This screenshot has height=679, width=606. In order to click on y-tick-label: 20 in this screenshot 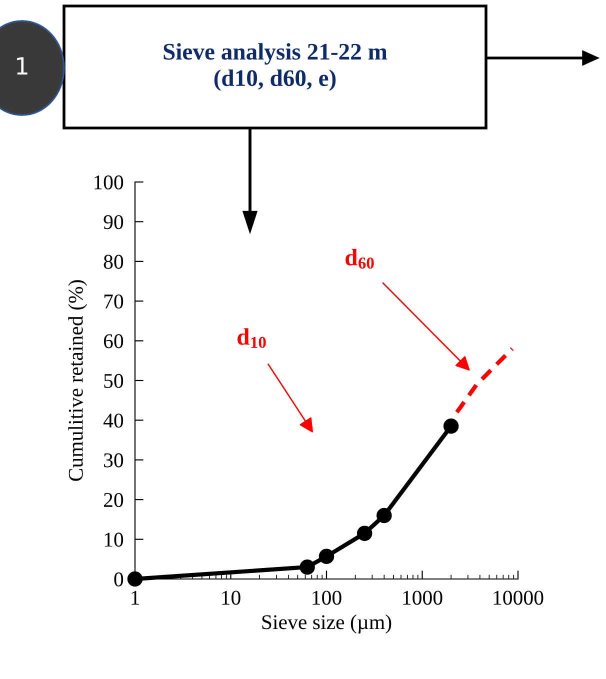, I will do `click(114, 500)`.